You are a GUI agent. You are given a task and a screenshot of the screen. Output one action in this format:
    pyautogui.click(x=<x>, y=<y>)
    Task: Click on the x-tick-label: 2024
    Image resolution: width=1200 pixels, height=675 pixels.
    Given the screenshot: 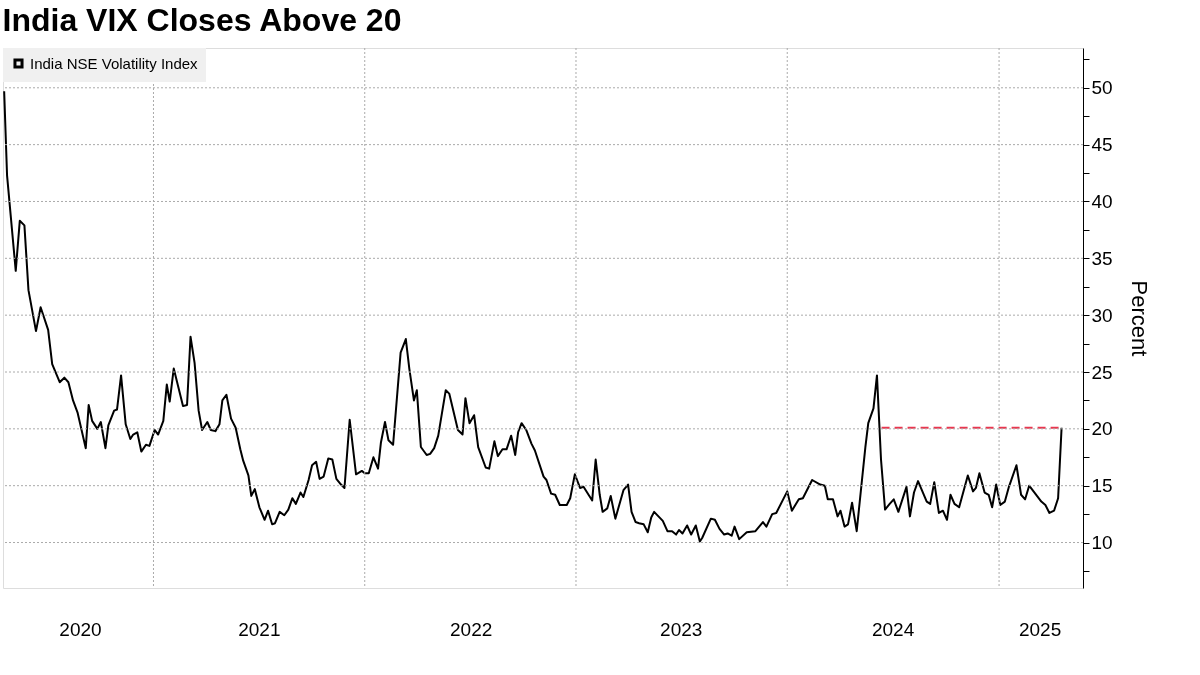 What is the action you would take?
    pyautogui.click(x=893, y=629)
    